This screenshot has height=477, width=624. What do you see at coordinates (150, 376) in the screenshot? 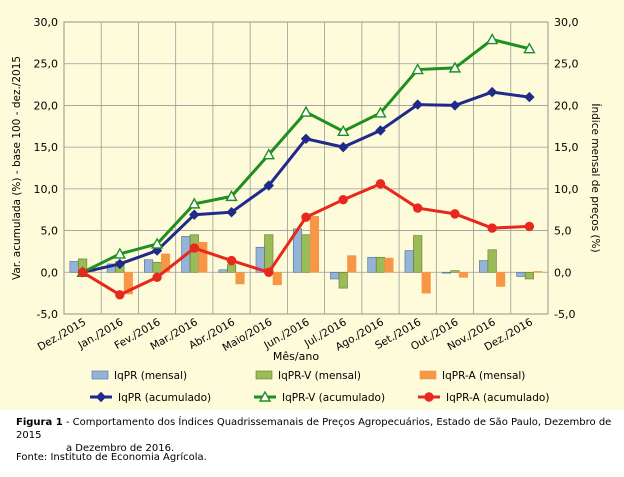
I see `legend-label: IqPR (mensal)` at bounding box center [150, 376].